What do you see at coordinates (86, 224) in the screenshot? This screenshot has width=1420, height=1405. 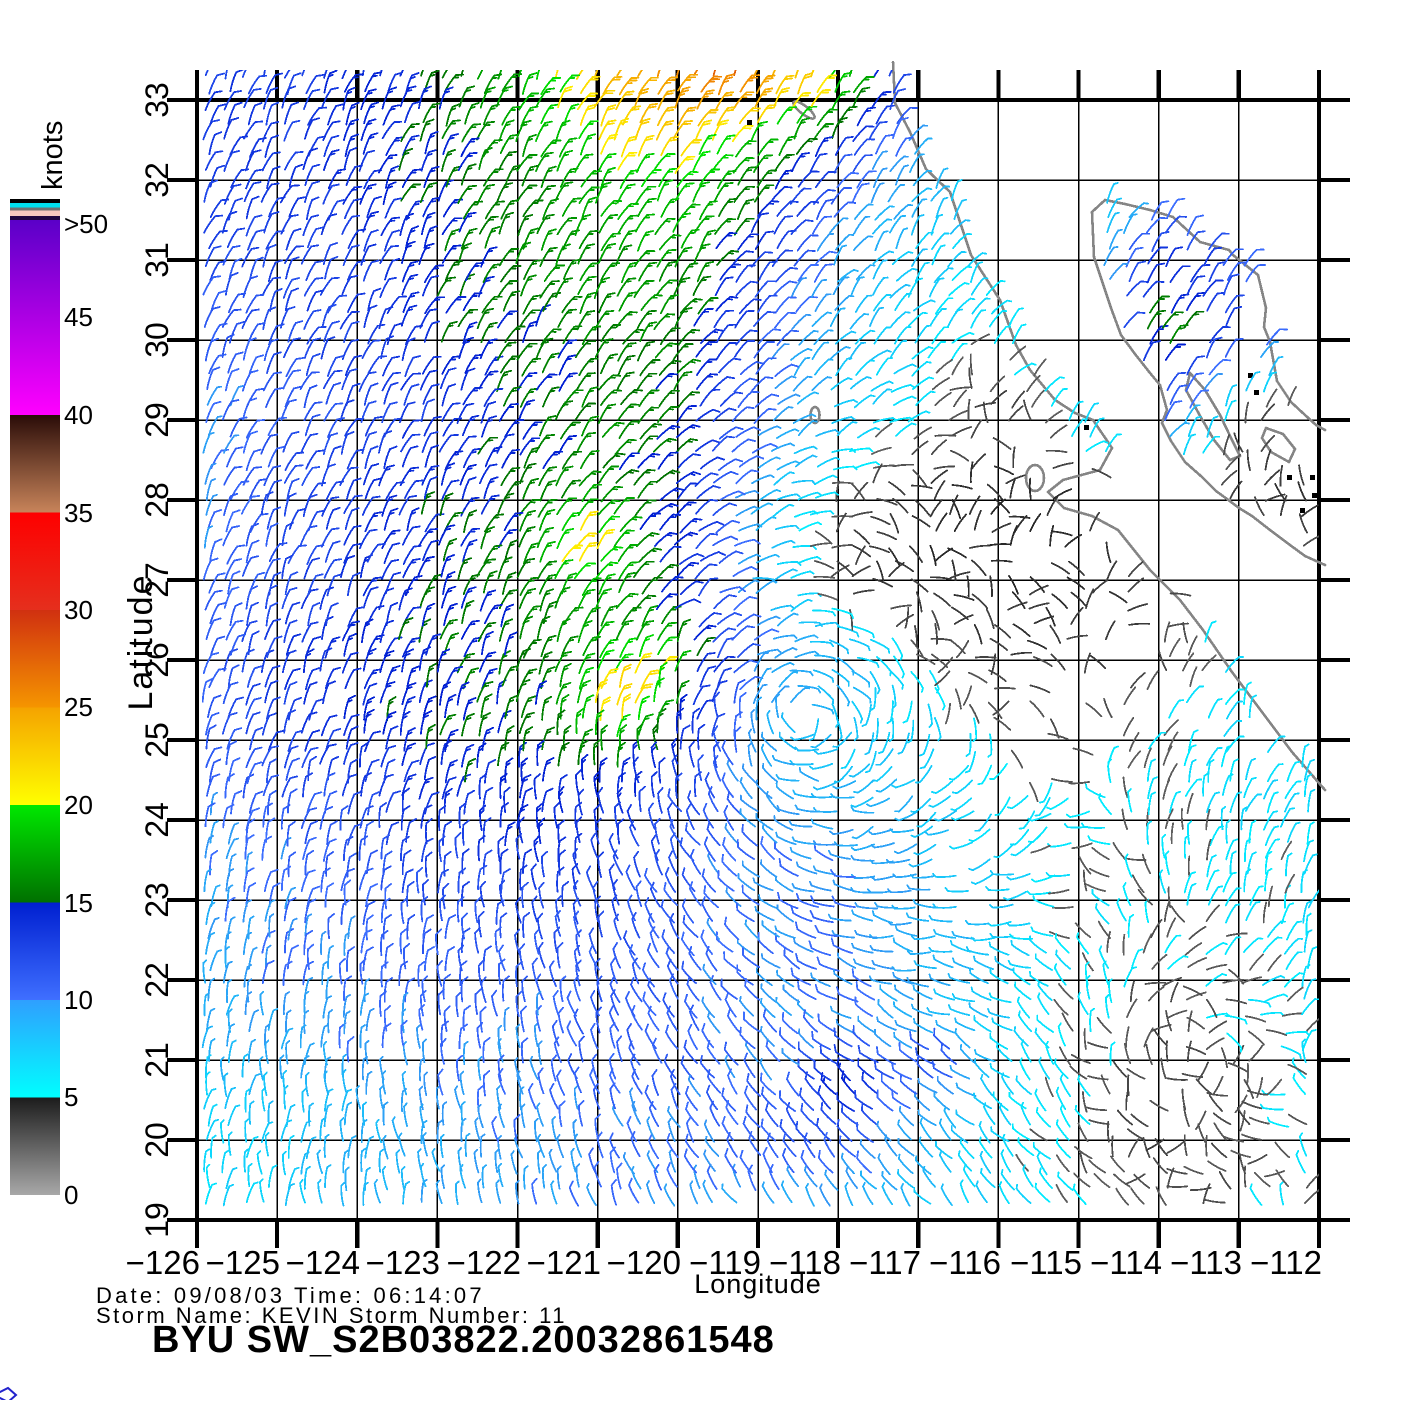 I see `svg-text: >50` at bounding box center [86, 224].